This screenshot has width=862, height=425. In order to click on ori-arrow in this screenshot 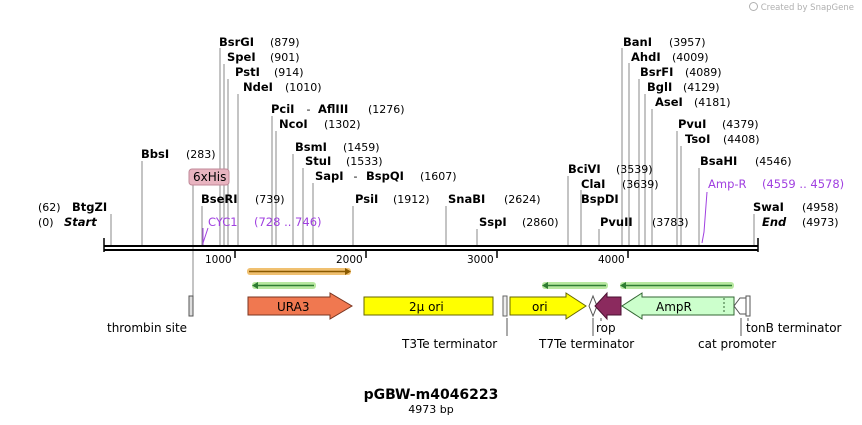, I will do `click(548, 306)`.